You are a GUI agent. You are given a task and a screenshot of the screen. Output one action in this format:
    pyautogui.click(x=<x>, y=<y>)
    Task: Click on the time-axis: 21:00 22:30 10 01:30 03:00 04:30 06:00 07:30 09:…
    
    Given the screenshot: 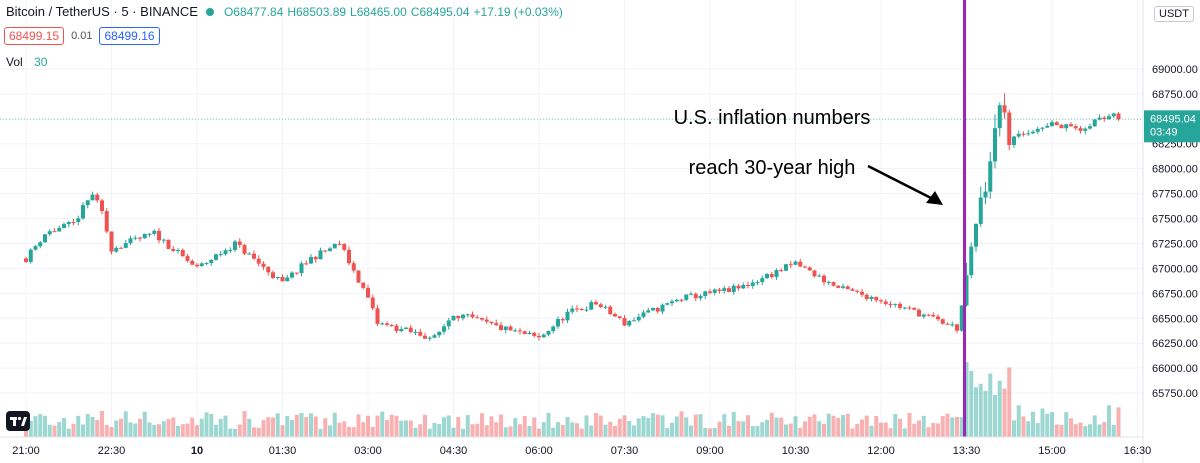 What is the action you would take?
    pyautogui.click(x=581, y=451)
    